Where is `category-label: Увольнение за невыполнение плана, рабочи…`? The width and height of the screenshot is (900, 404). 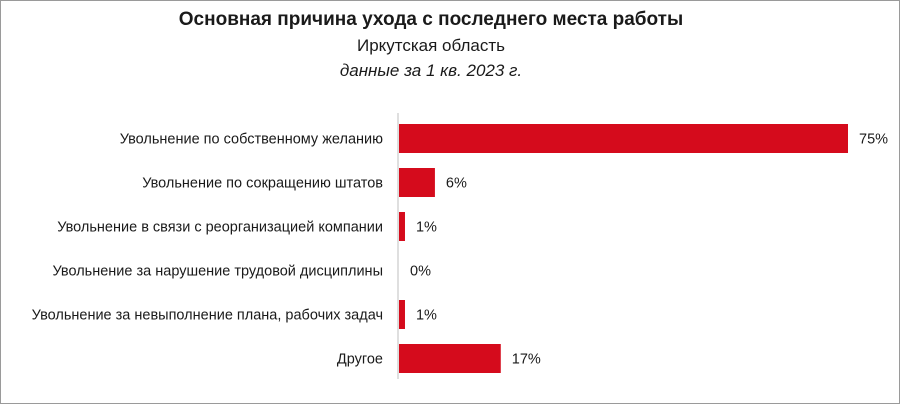
category-label: Увольнение за невыполнение плана, рабочи… is located at coordinates (207, 316).